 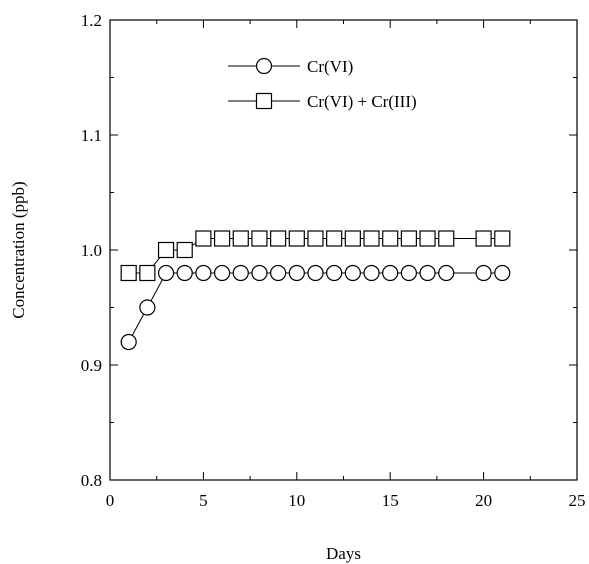 I want to click on legend-entry-2: Cr(VI) + Cr(III), so click(x=322, y=101).